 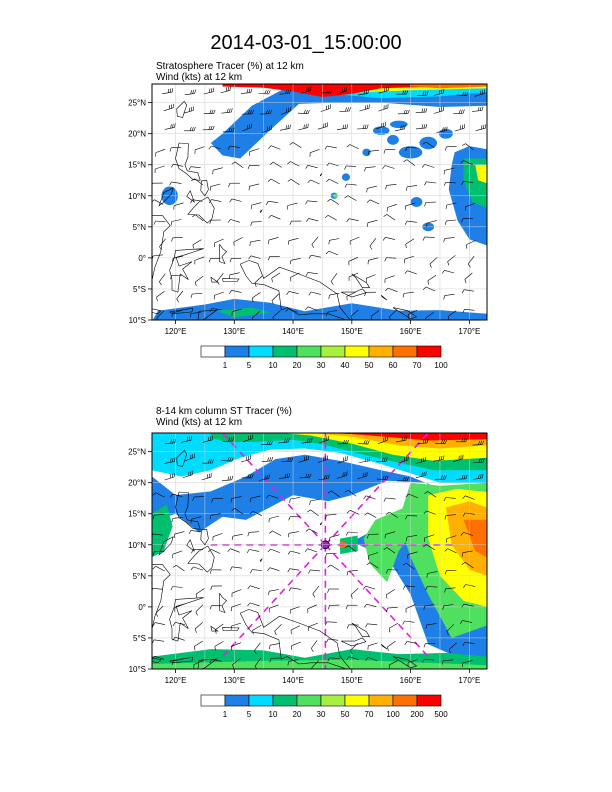 I want to click on panel2-colorbar: 1 5 10 20 30 50 70 100 200 500, so click(x=324, y=706).